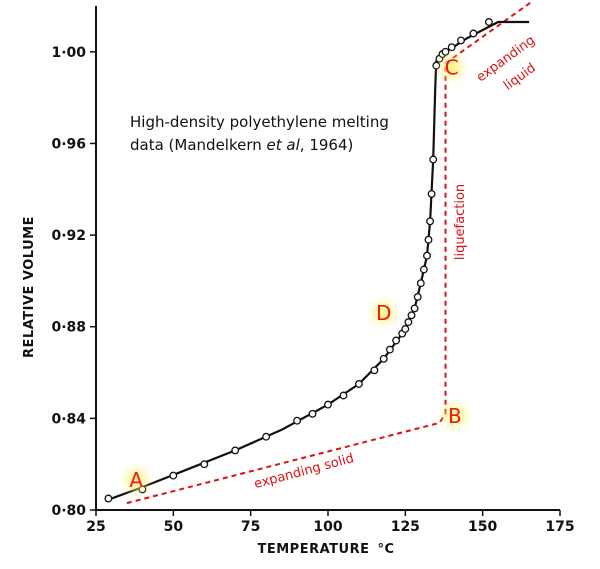 The image size is (600, 569). Describe the element at coordinates (259, 122) in the screenshot. I see `annotation-title-line-1: High-density polyethylene melting` at that location.